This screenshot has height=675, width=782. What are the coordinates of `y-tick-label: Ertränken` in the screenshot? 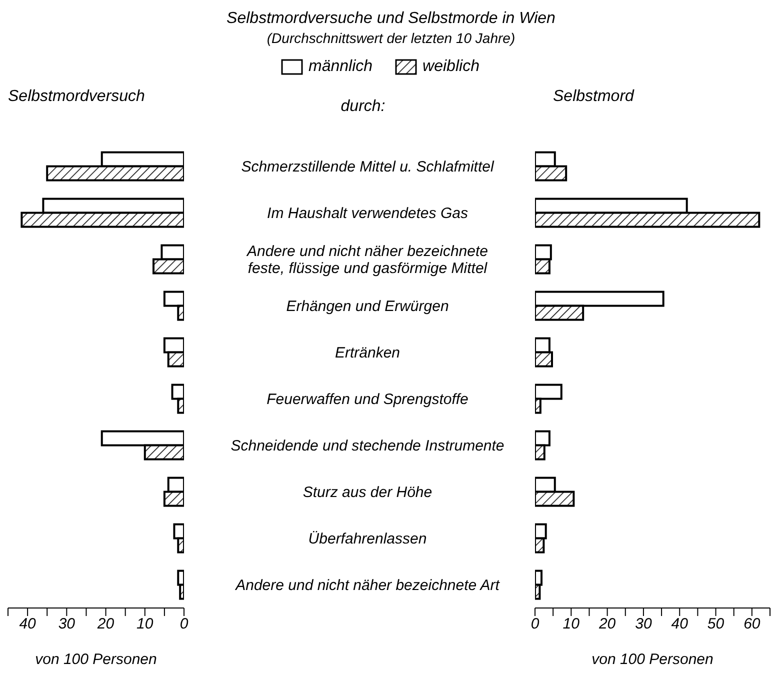 It's located at (367, 353).